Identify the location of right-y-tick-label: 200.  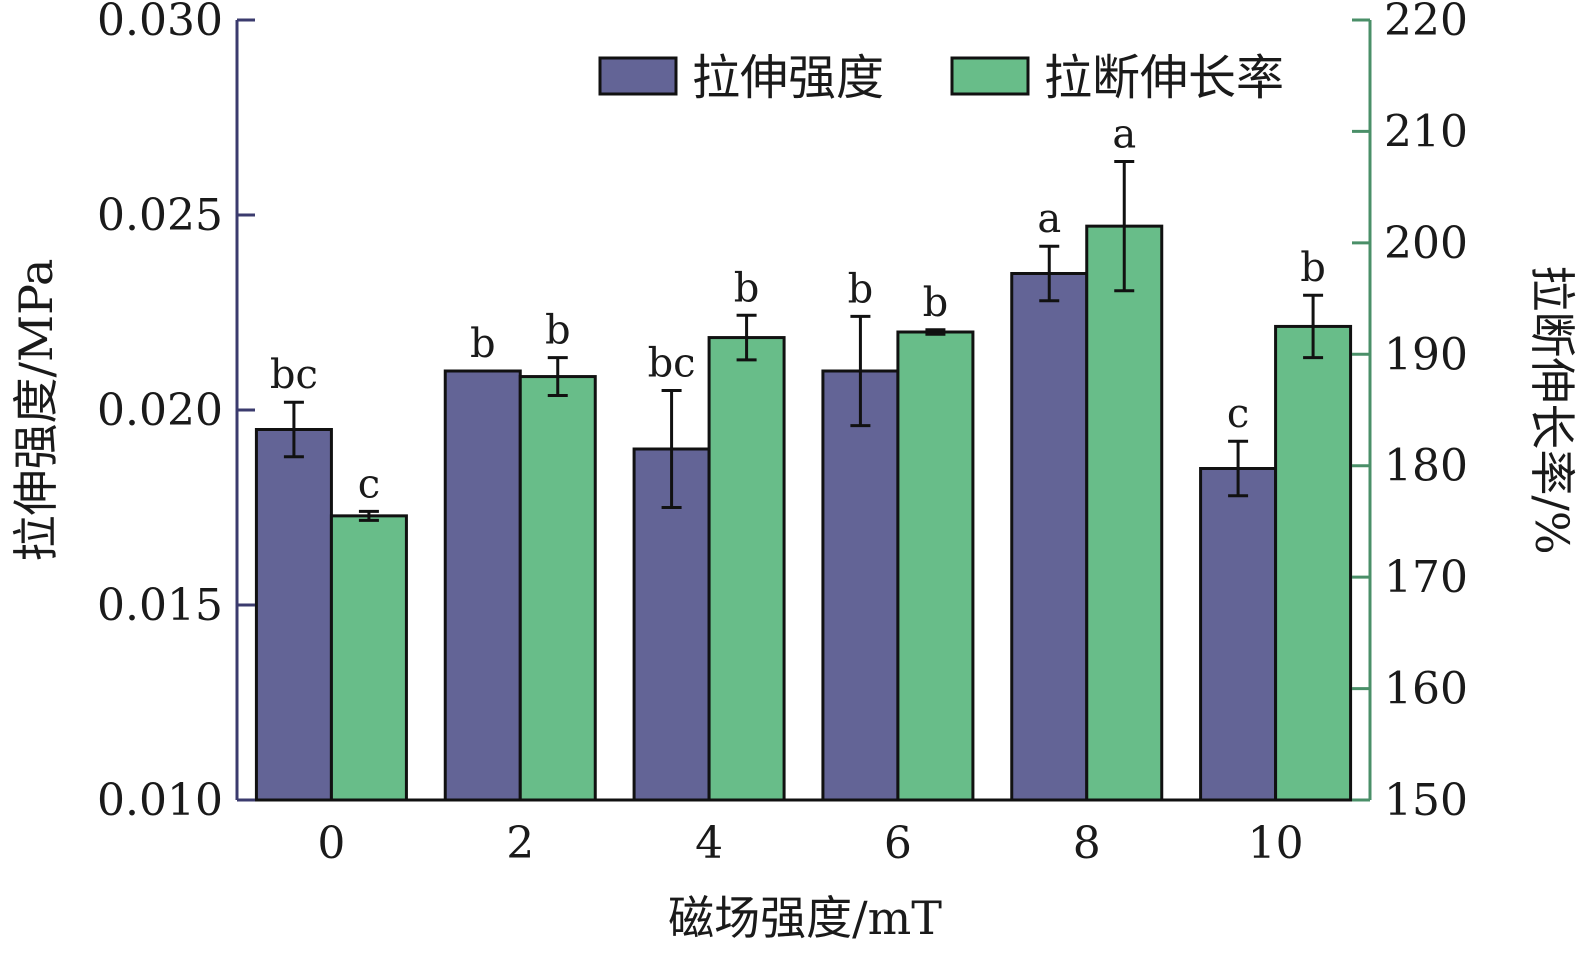
(1426, 243).